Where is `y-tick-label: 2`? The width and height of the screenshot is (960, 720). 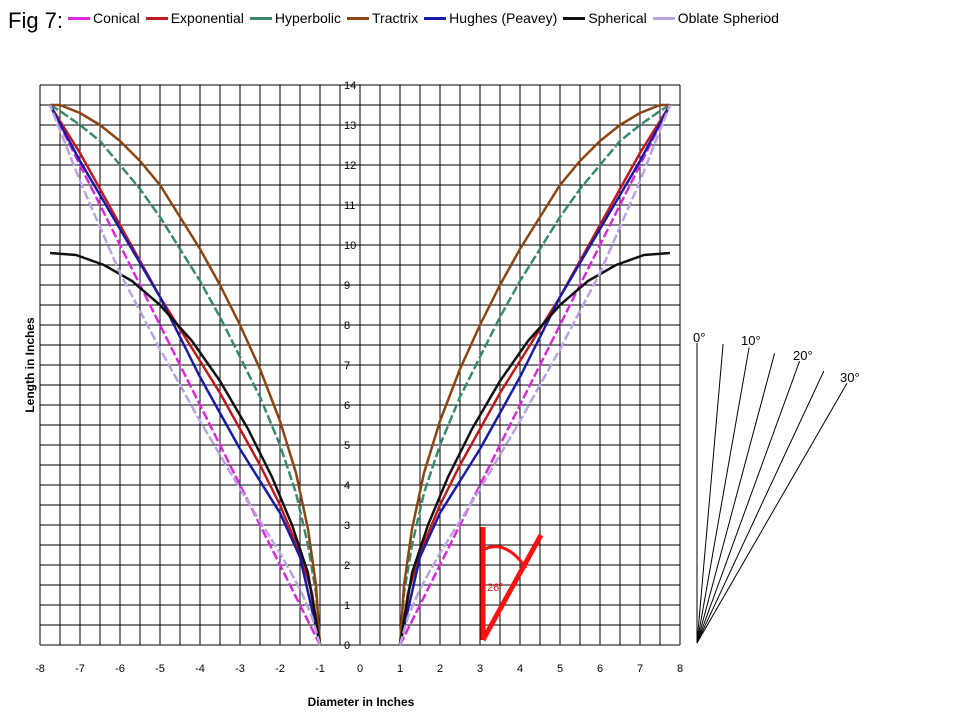
y-tick-label: 2 is located at coordinates (347, 566).